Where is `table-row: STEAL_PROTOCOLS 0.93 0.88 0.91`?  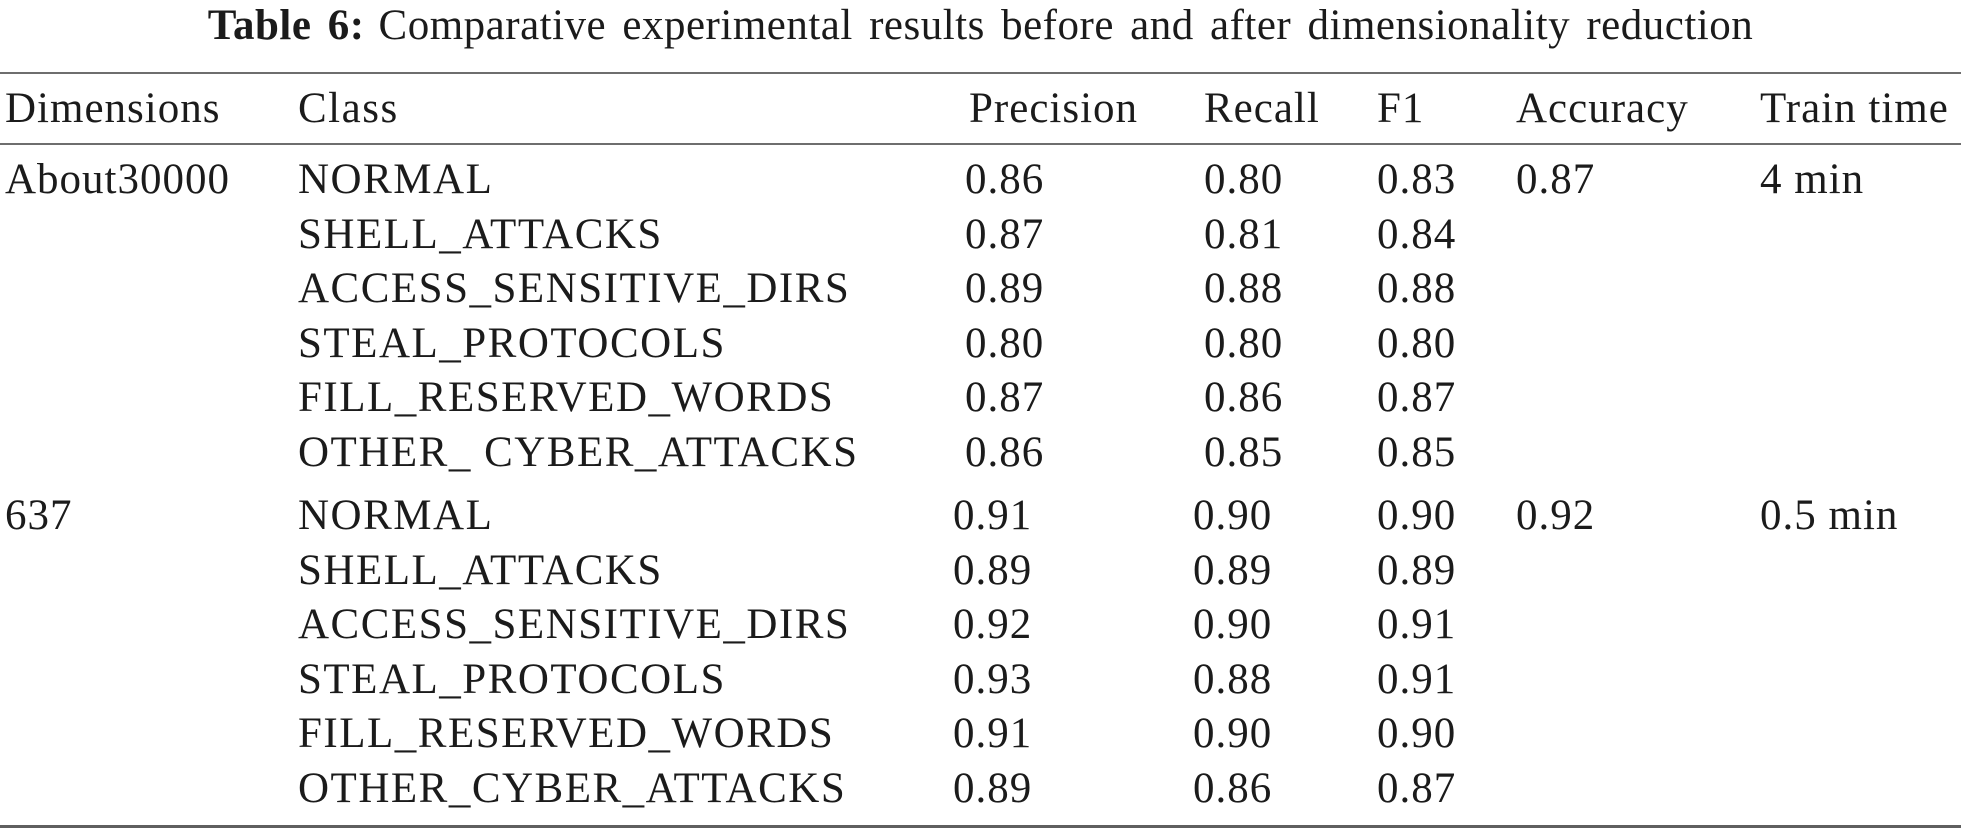
table-row: STEAL_PROTOCOLS 0.93 0.88 0.91 is located at coordinates (980, 680).